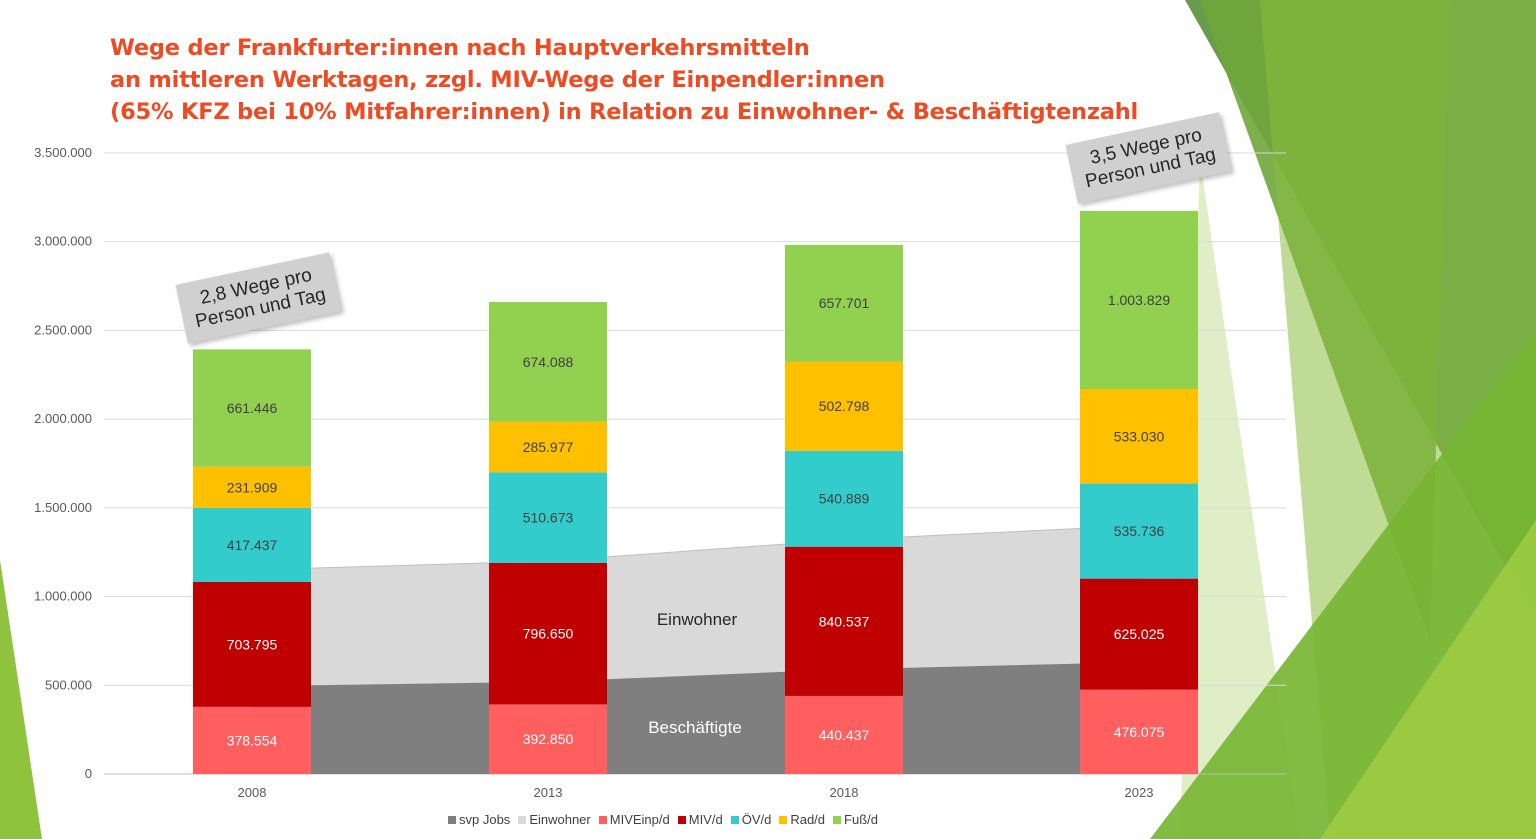 The image size is (1536, 839). I want to click on y-tick-label-4: 2.000.000, so click(63, 418).